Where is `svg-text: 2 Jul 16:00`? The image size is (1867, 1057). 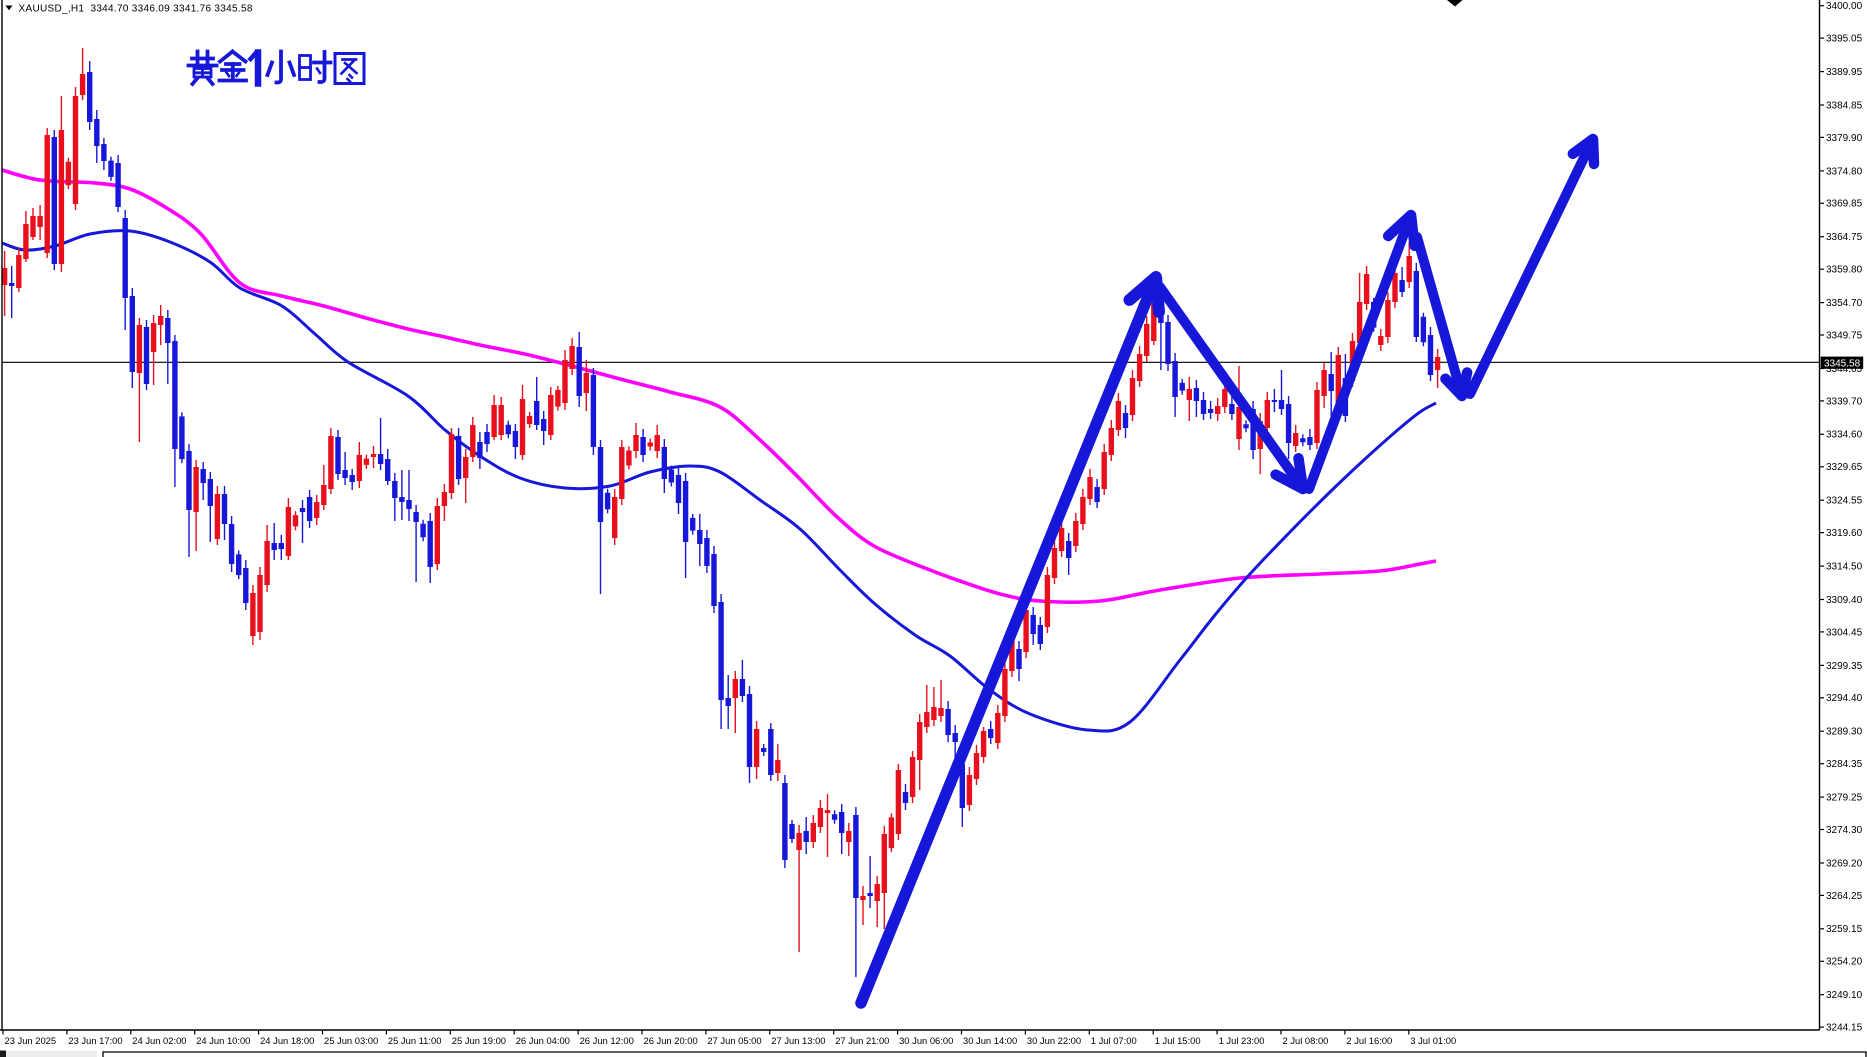 svg-text: 2 Jul 16:00 is located at coordinates (1369, 1040).